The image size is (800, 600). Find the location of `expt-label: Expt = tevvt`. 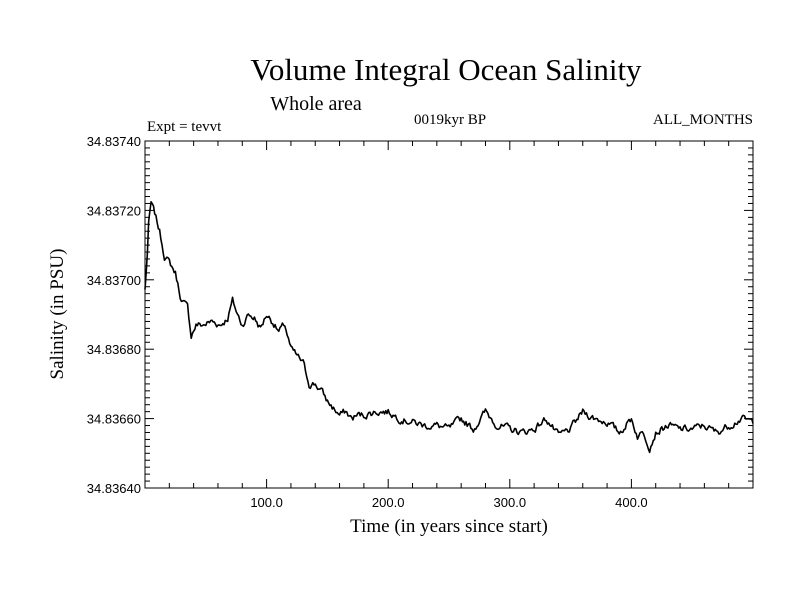

expt-label: Expt = tevvt is located at coordinates (184, 127).